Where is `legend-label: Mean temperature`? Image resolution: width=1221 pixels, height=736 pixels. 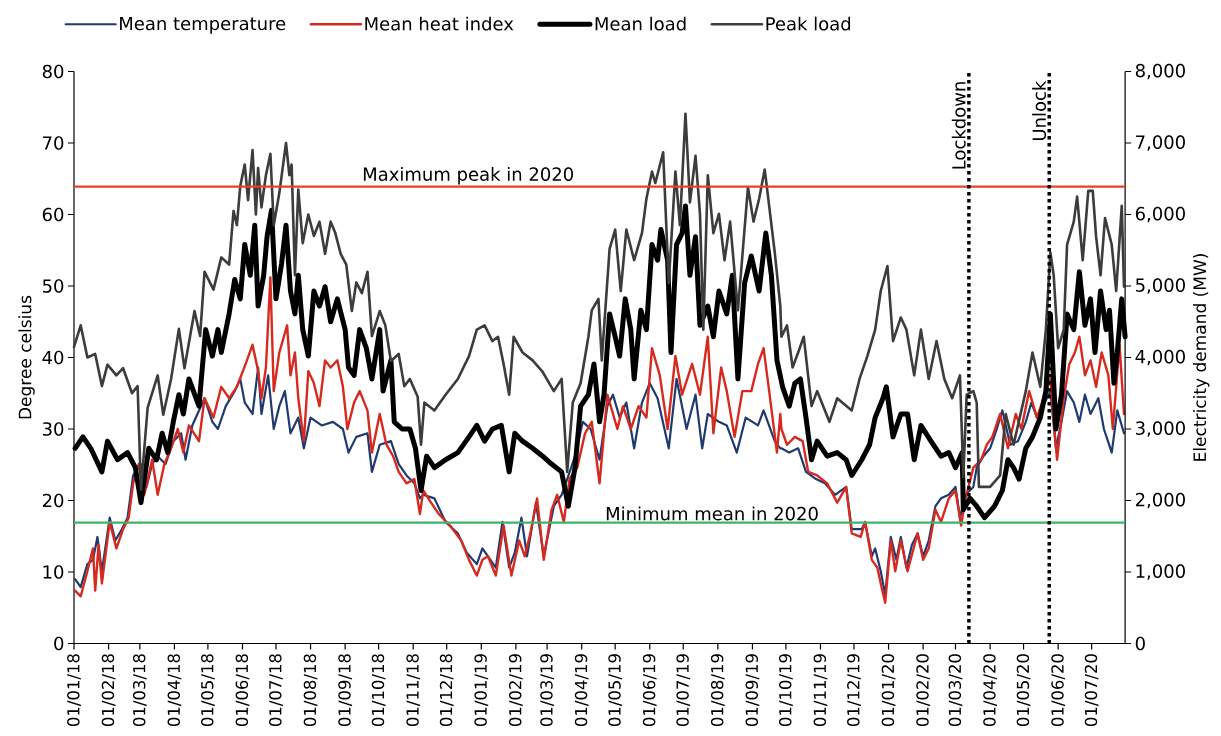 legend-label: Mean temperature is located at coordinates (203, 25).